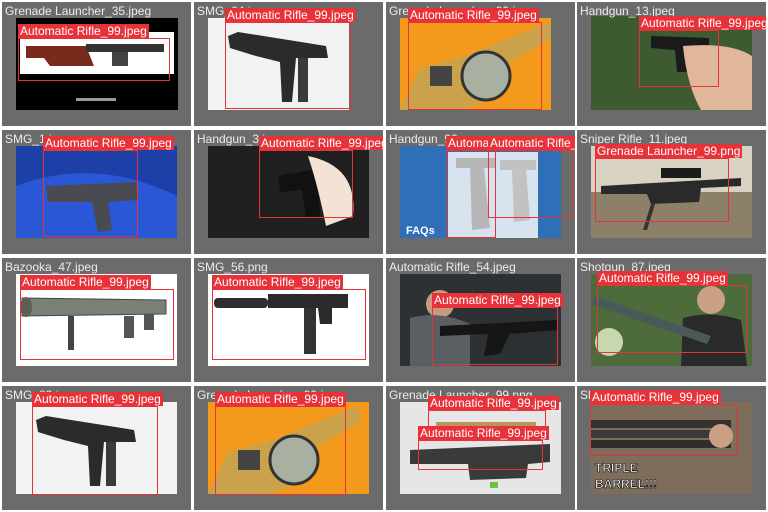 This screenshot has height=512, width=768. I want to click on svg-text: TRIPLE, so click(616, 468).